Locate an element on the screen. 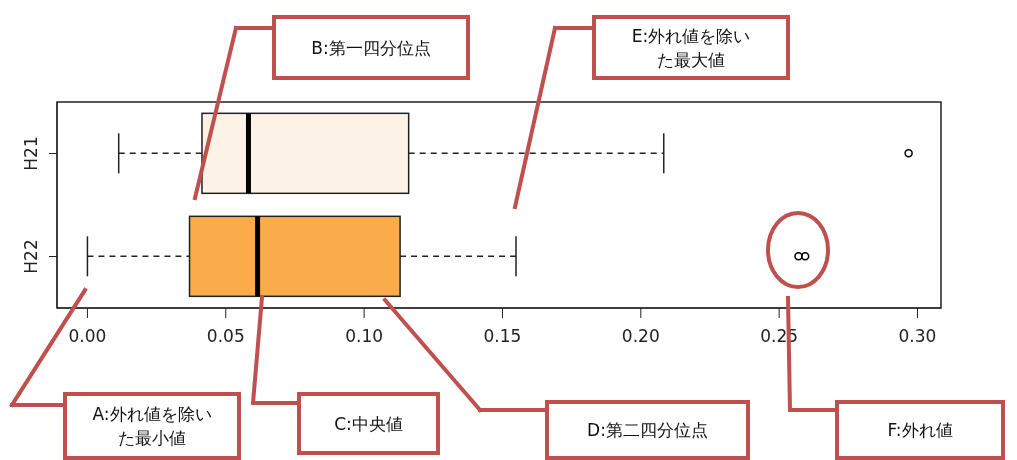 The image size is (1017, 460). text: A:外れ値を除いた最小値 is located at coordinates (152, 426).